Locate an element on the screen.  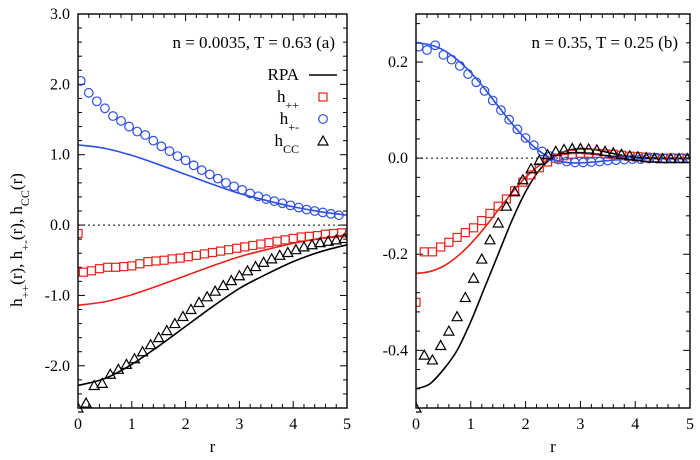
legend-square-marker is located at coordinates (323, 97).